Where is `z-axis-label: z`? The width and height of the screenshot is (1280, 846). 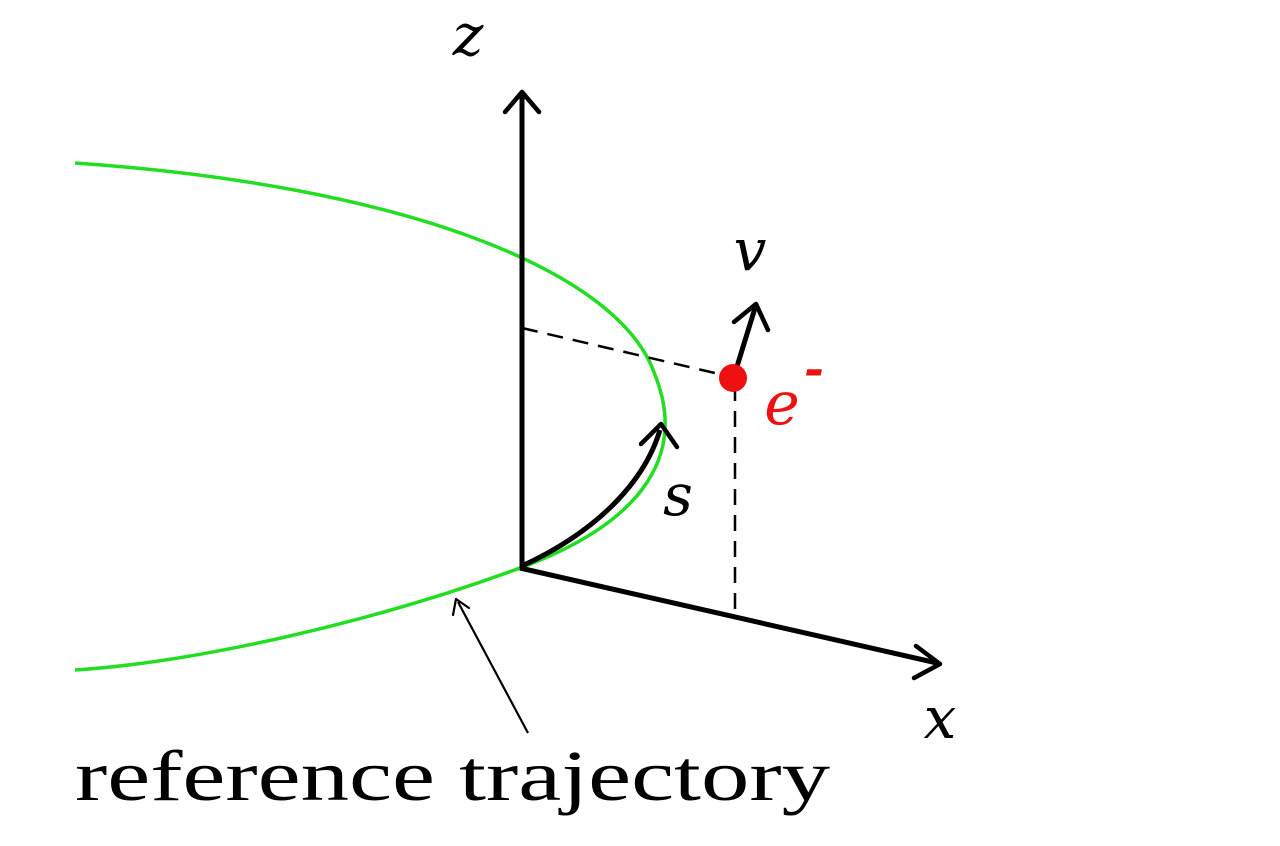
z-axis-label: z is located at coordinates (468, 35).